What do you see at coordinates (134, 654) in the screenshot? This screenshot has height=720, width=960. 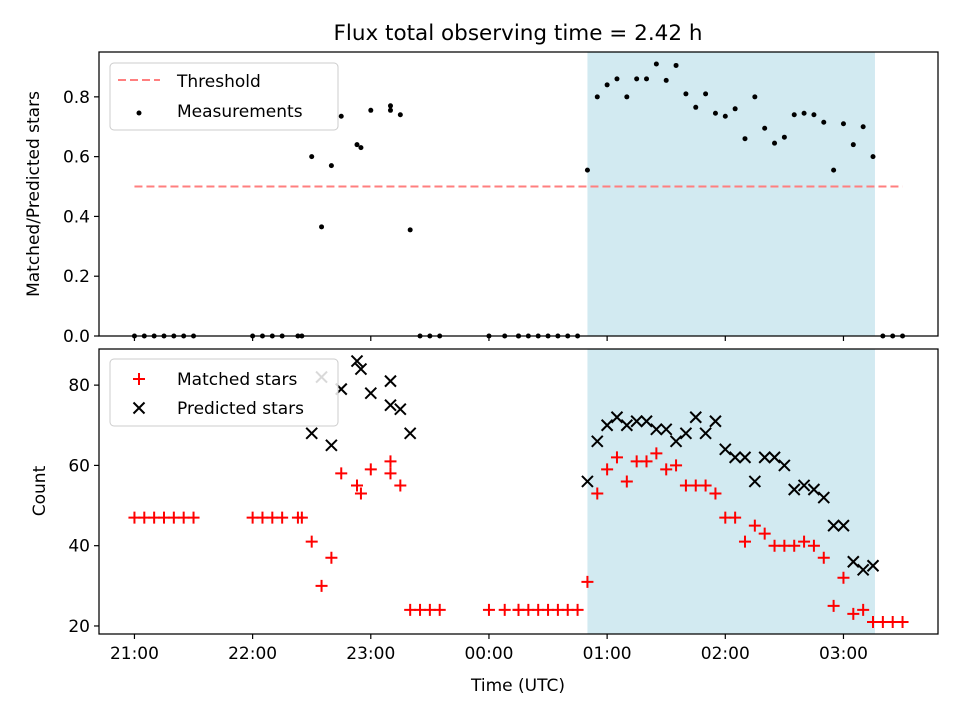 I see `x-tick-label: 21:00` at bounding box center [134, 654].